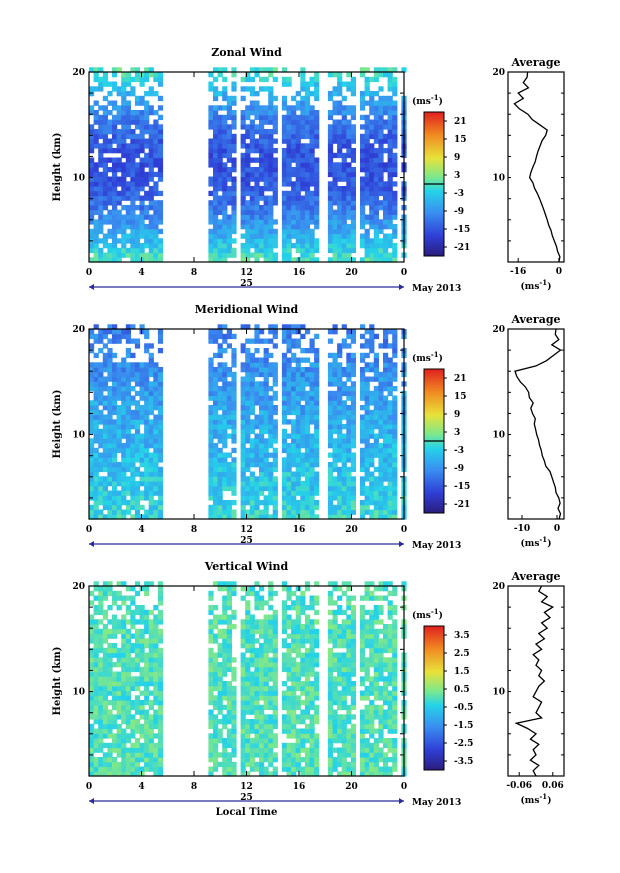 This screenshot has width=620, height=873. What do you see at coordinates (519, 786) in the screenshot?
I see `average-x-tick-label: -0.06` at bounding box center [519, 786].